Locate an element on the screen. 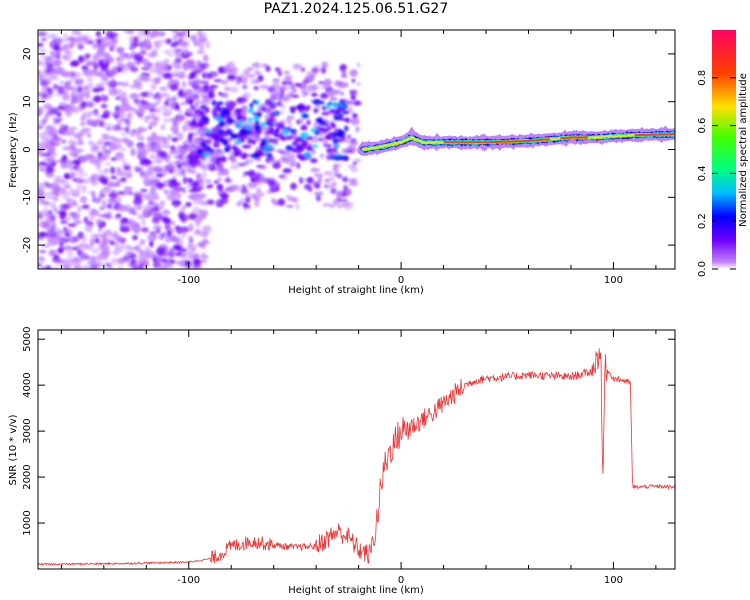 Image resolution: width=750 pixels, height=600 pixels. spectrogram-y-axis-title: Frequency (Hz) is located at coordinates (13, 150).